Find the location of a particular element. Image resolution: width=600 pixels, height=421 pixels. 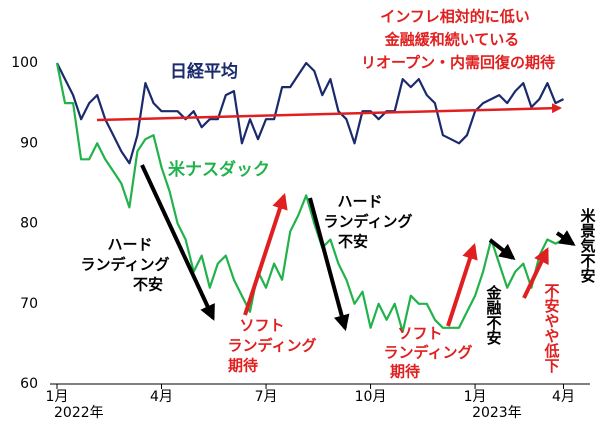

annotation: 金融不安 is located at coordinates (494, 315).